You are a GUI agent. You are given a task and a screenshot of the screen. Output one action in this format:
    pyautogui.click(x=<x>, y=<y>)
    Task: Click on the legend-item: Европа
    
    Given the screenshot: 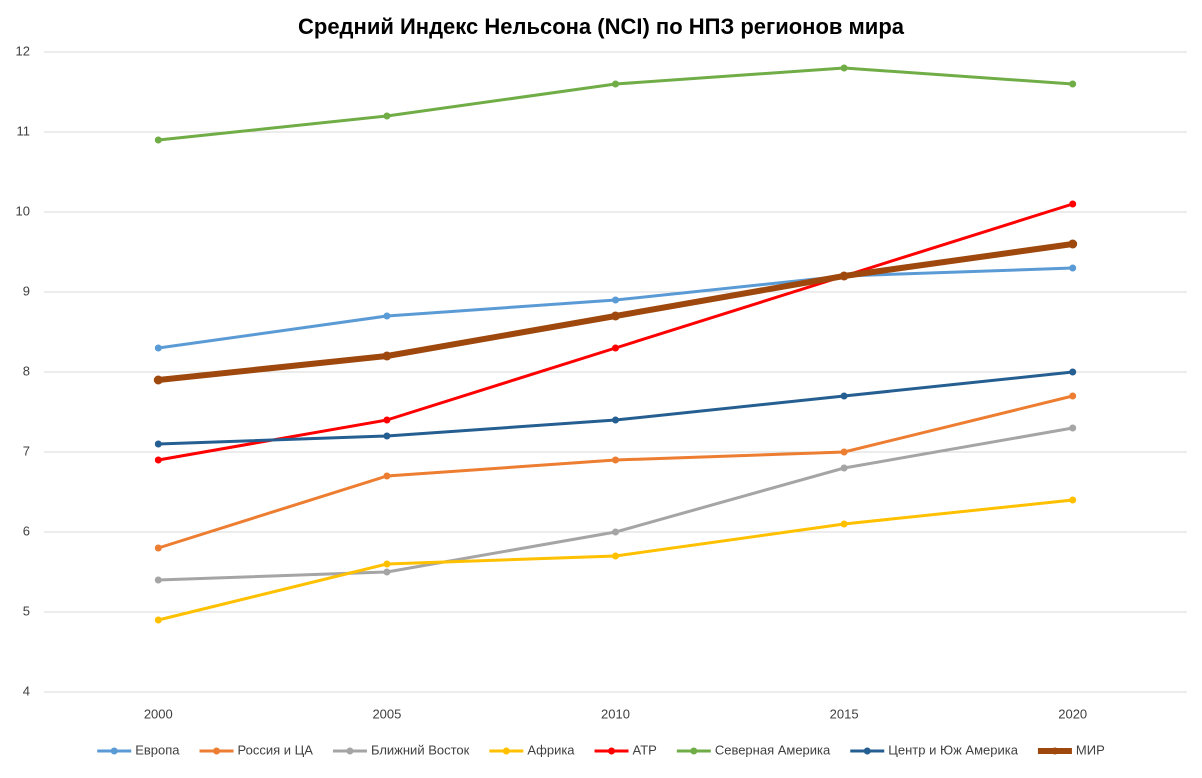 What is the action you would take?
    pyautogui.click(x=138, y=749)
    